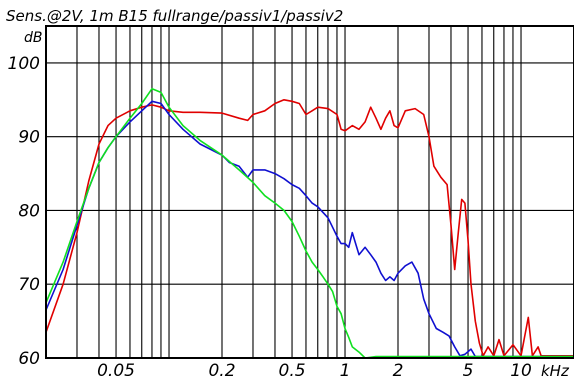 Image resolution: width=574 pixels, height=382 pixels. Describe the element at coordinates (24, 64) in the screenshot. I see `y-tick-label: 100` at that location.